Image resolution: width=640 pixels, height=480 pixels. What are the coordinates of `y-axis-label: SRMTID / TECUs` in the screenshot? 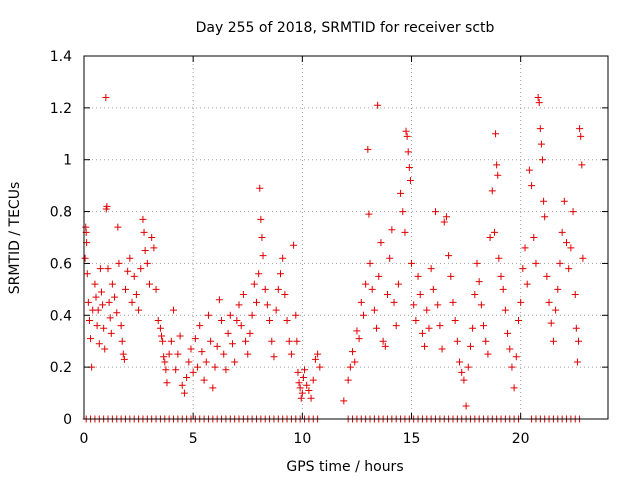 It's located at (15, 238).